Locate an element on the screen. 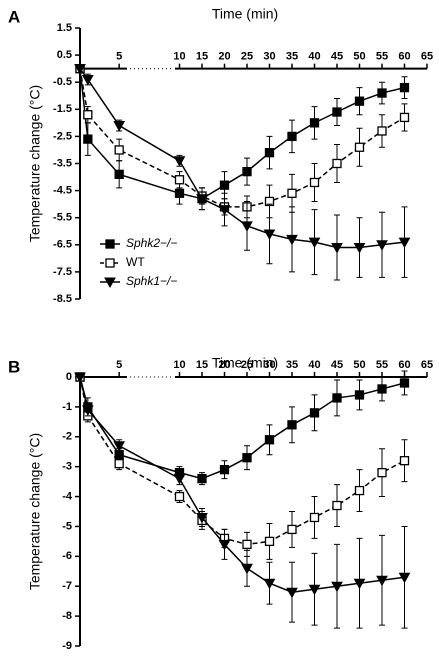  panel-label: B is located at coordinates (14, 366).